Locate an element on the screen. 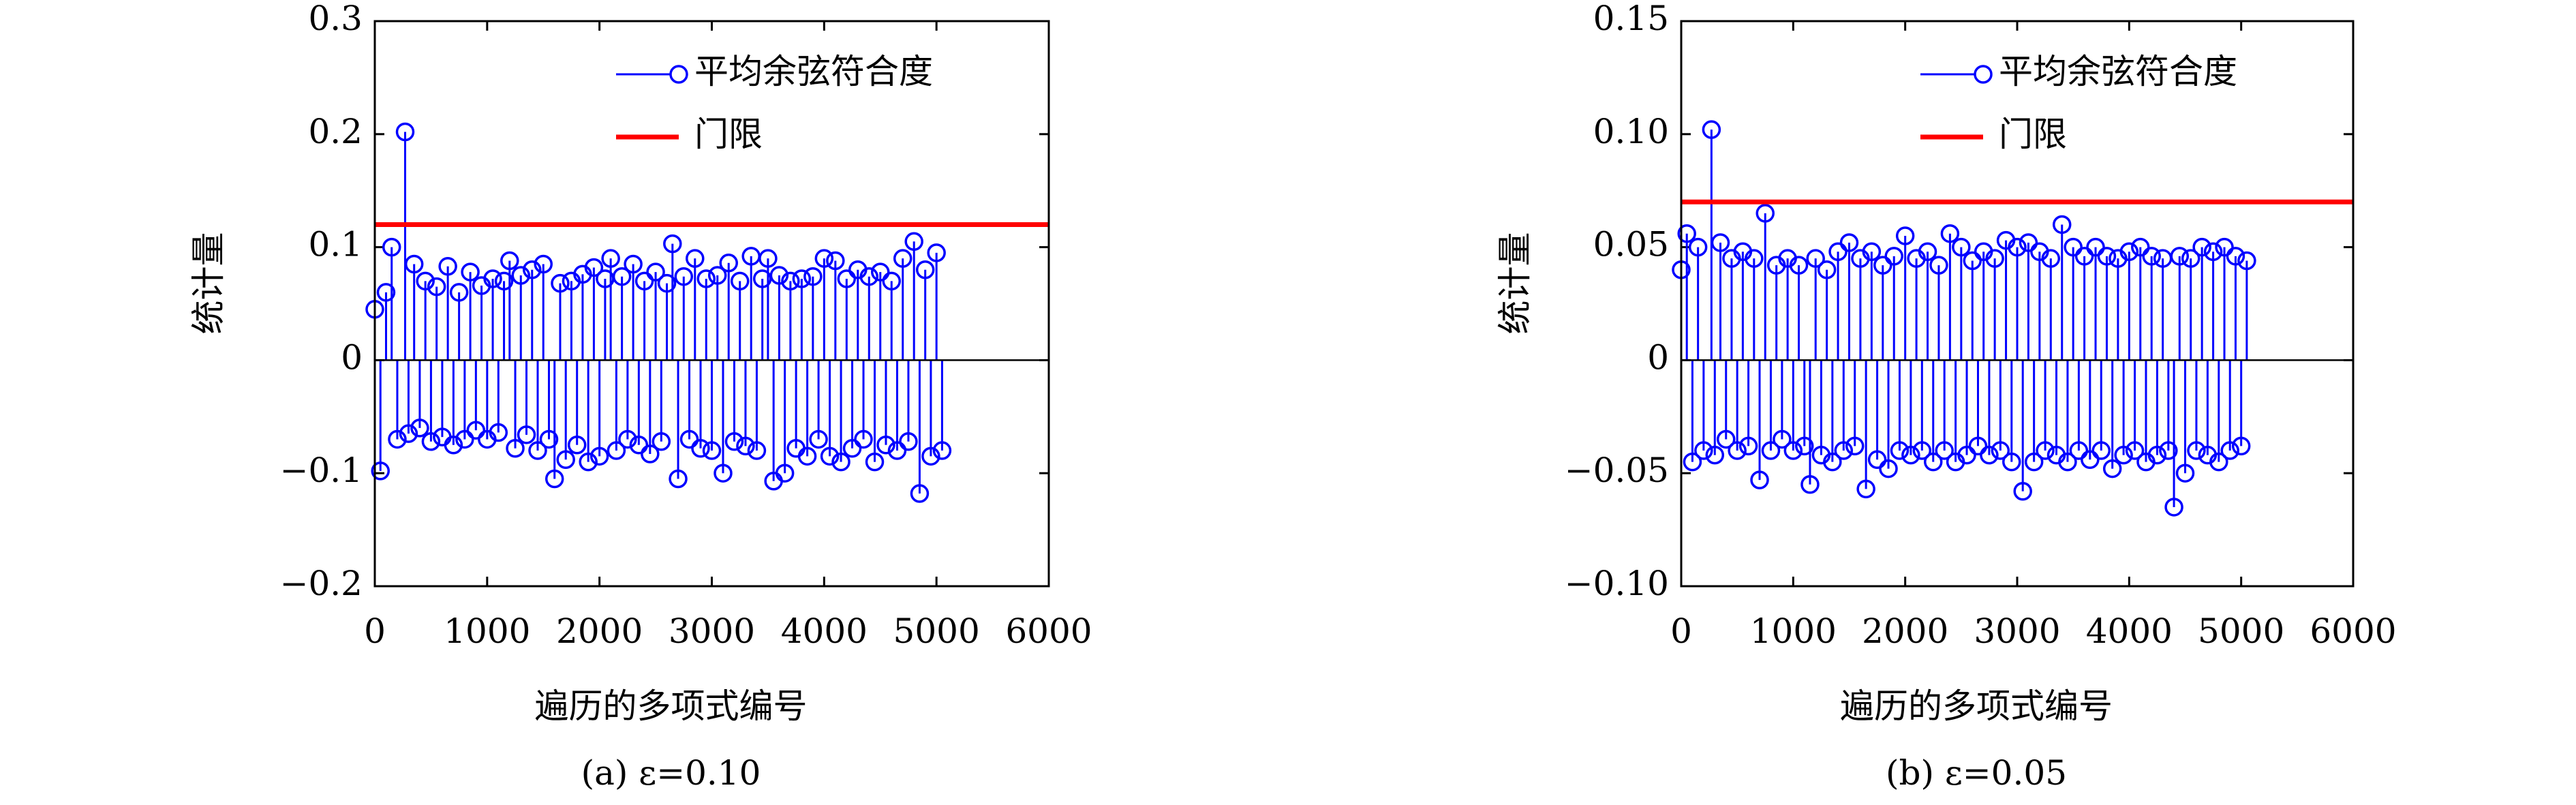 This screenshot has width=2576, height=805. y-tick-label: 0.3 is located at coordinates (335, 19).